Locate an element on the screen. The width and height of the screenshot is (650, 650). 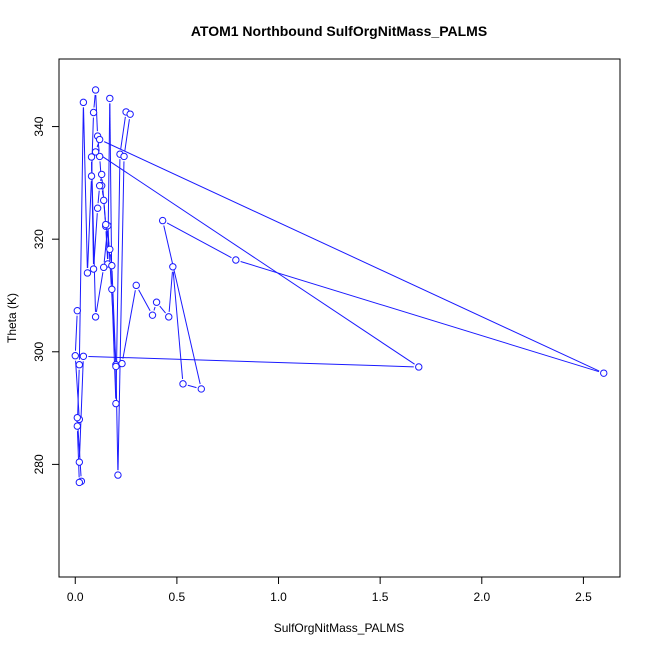
chart-title: ATOM1 Northbound SulfOrgNitMass_PALMS is located at coordinates (339, 31).